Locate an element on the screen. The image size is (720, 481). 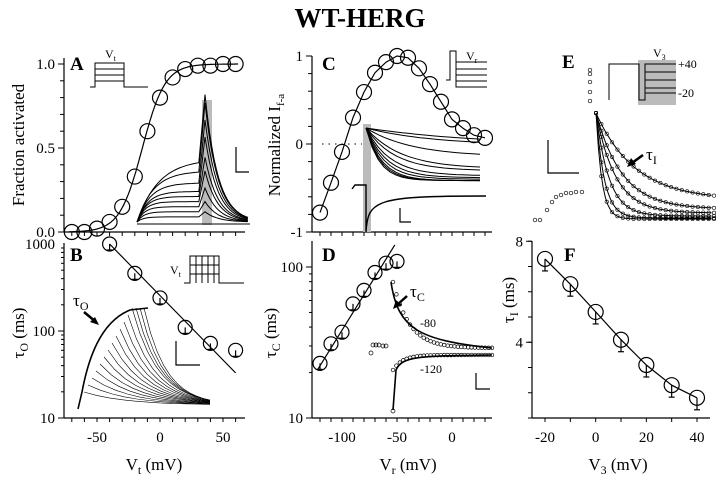
panel-e-protocol-inset is located at coordinates (642, 82).